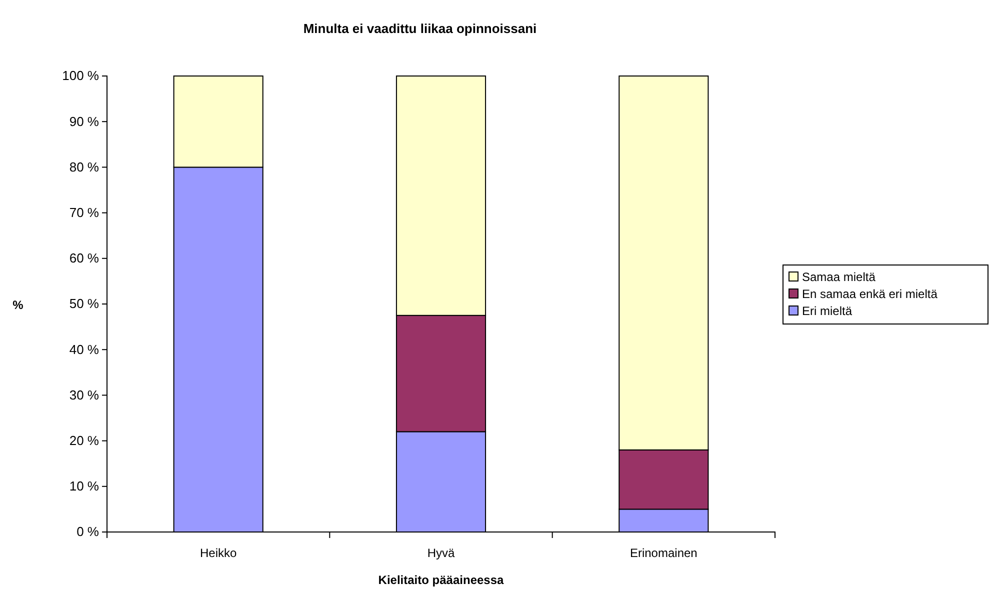  What do you see at coordinates (664, 553) in the screenshot?
I see `x-tick-label: Erinomainen` at bounding box center [664, 553].